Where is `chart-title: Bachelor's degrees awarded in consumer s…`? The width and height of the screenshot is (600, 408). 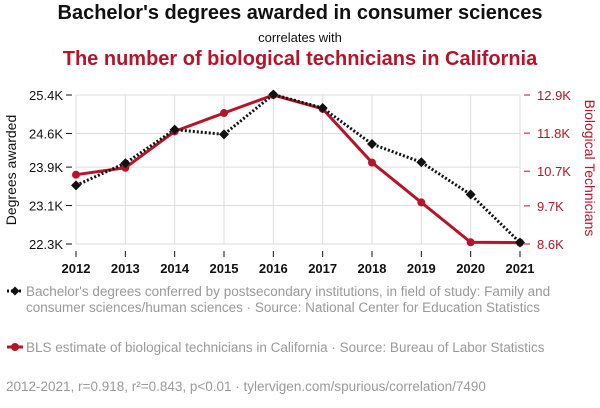
chart-title: Bachelor's degrees awarded in consumer s… is located at coordinates (300, 13).